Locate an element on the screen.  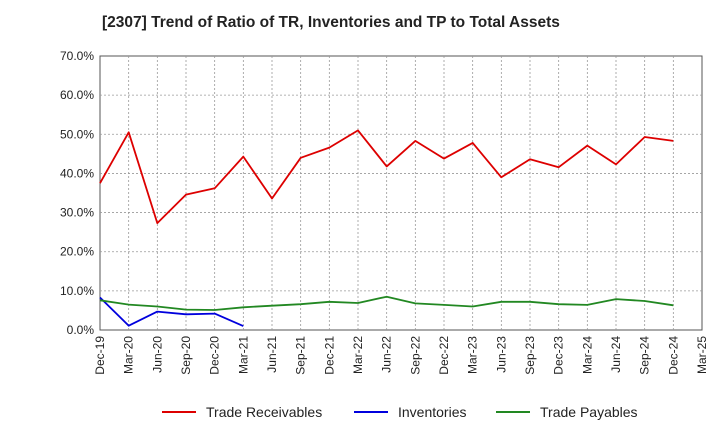
x-tick-label: Mar-23 is located at coordinates (473, 355).